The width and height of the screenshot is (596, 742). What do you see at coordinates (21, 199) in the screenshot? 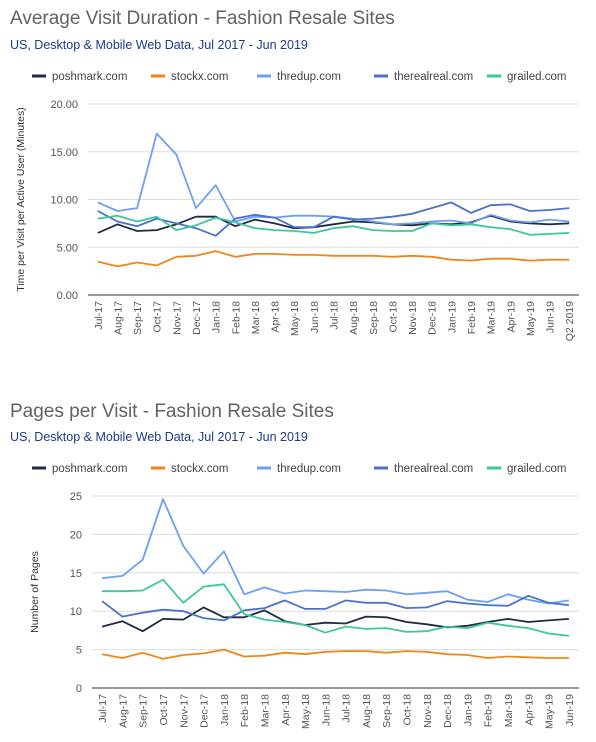
I see `y-axis-title: Time per Visit per Active User (Minutes)` at bounding box center [21, 199].